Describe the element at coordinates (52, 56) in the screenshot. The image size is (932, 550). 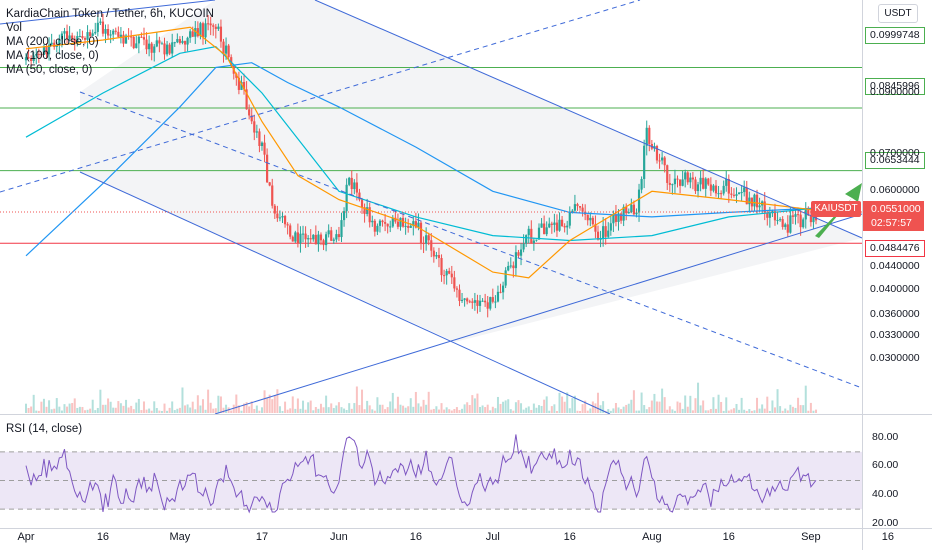
I see `ma100-indicator-label: MA (100, close, 0)` at that location.